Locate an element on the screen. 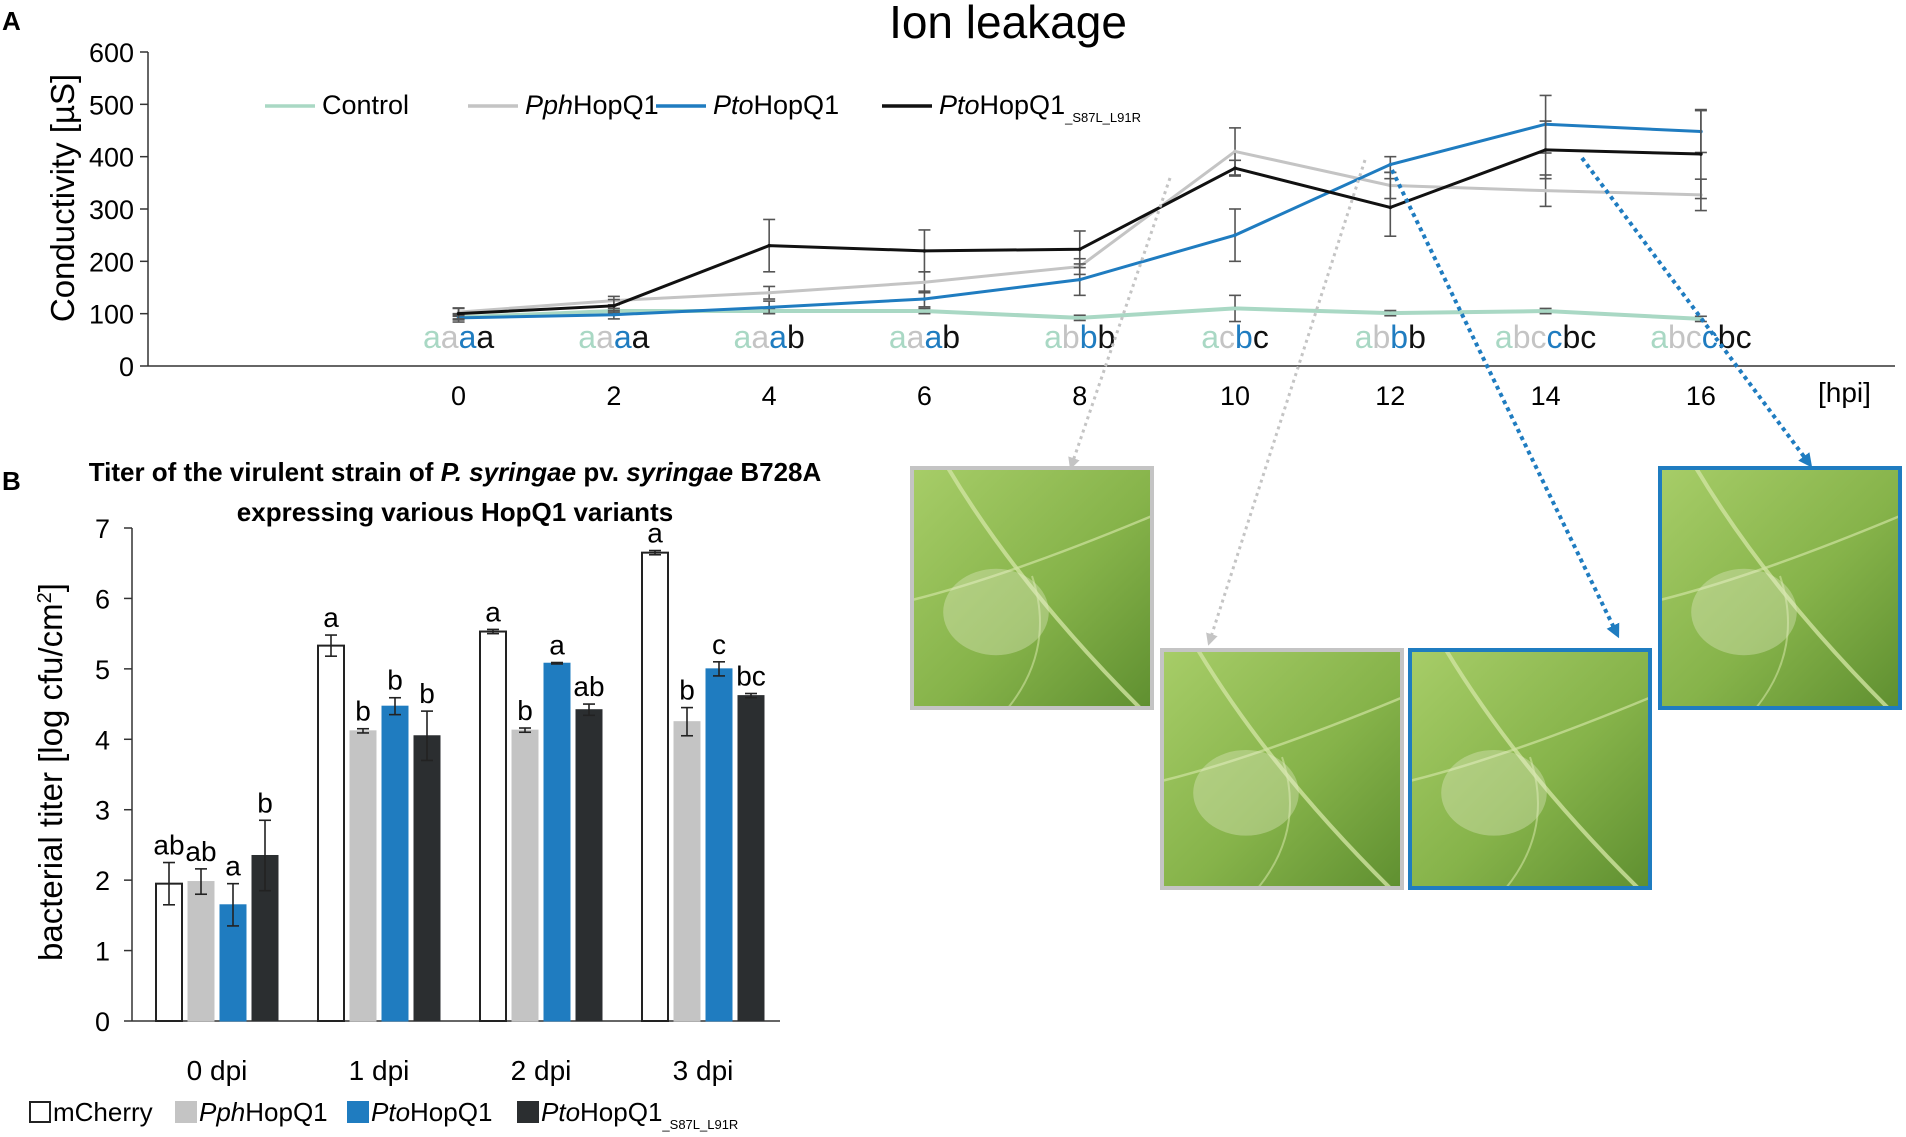 This screenshot has width=1906, height=1137. chart-a-ytick-label: 100 is located at coordinates (111, 315).